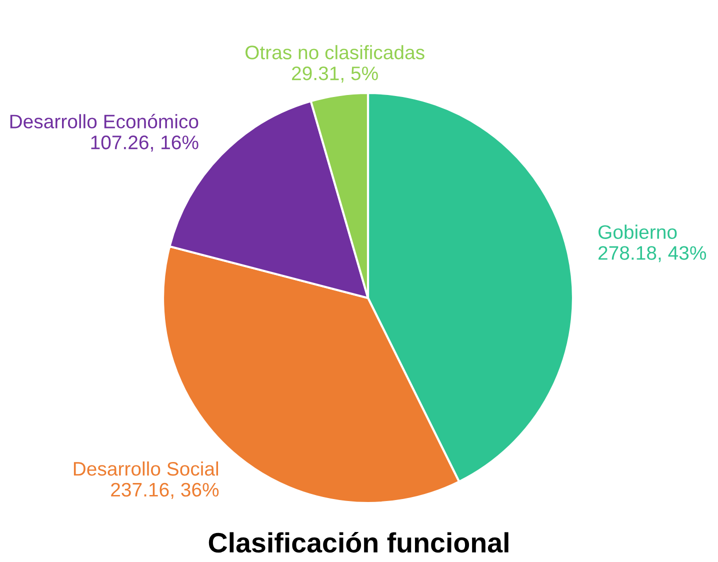  Describe the element at coordinates (165, 490) in the screenshot. I see `data-label: 237.16, 36%` at that location.